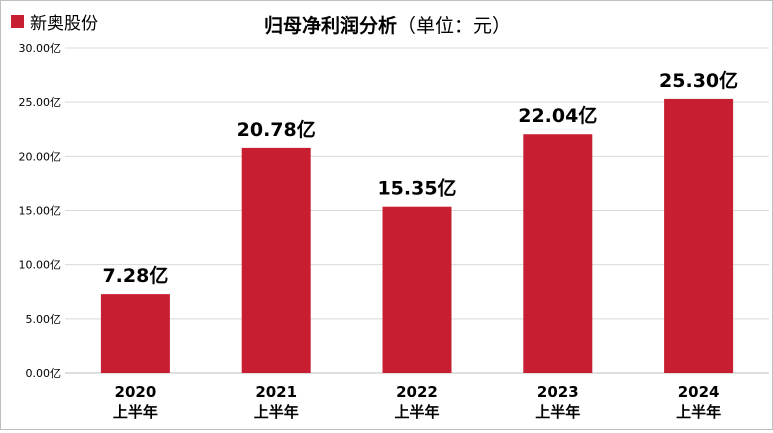 The width and height of the screenshot is (773, 433). I want to click on x-tick-label-year: 2021, so click(276, 392).